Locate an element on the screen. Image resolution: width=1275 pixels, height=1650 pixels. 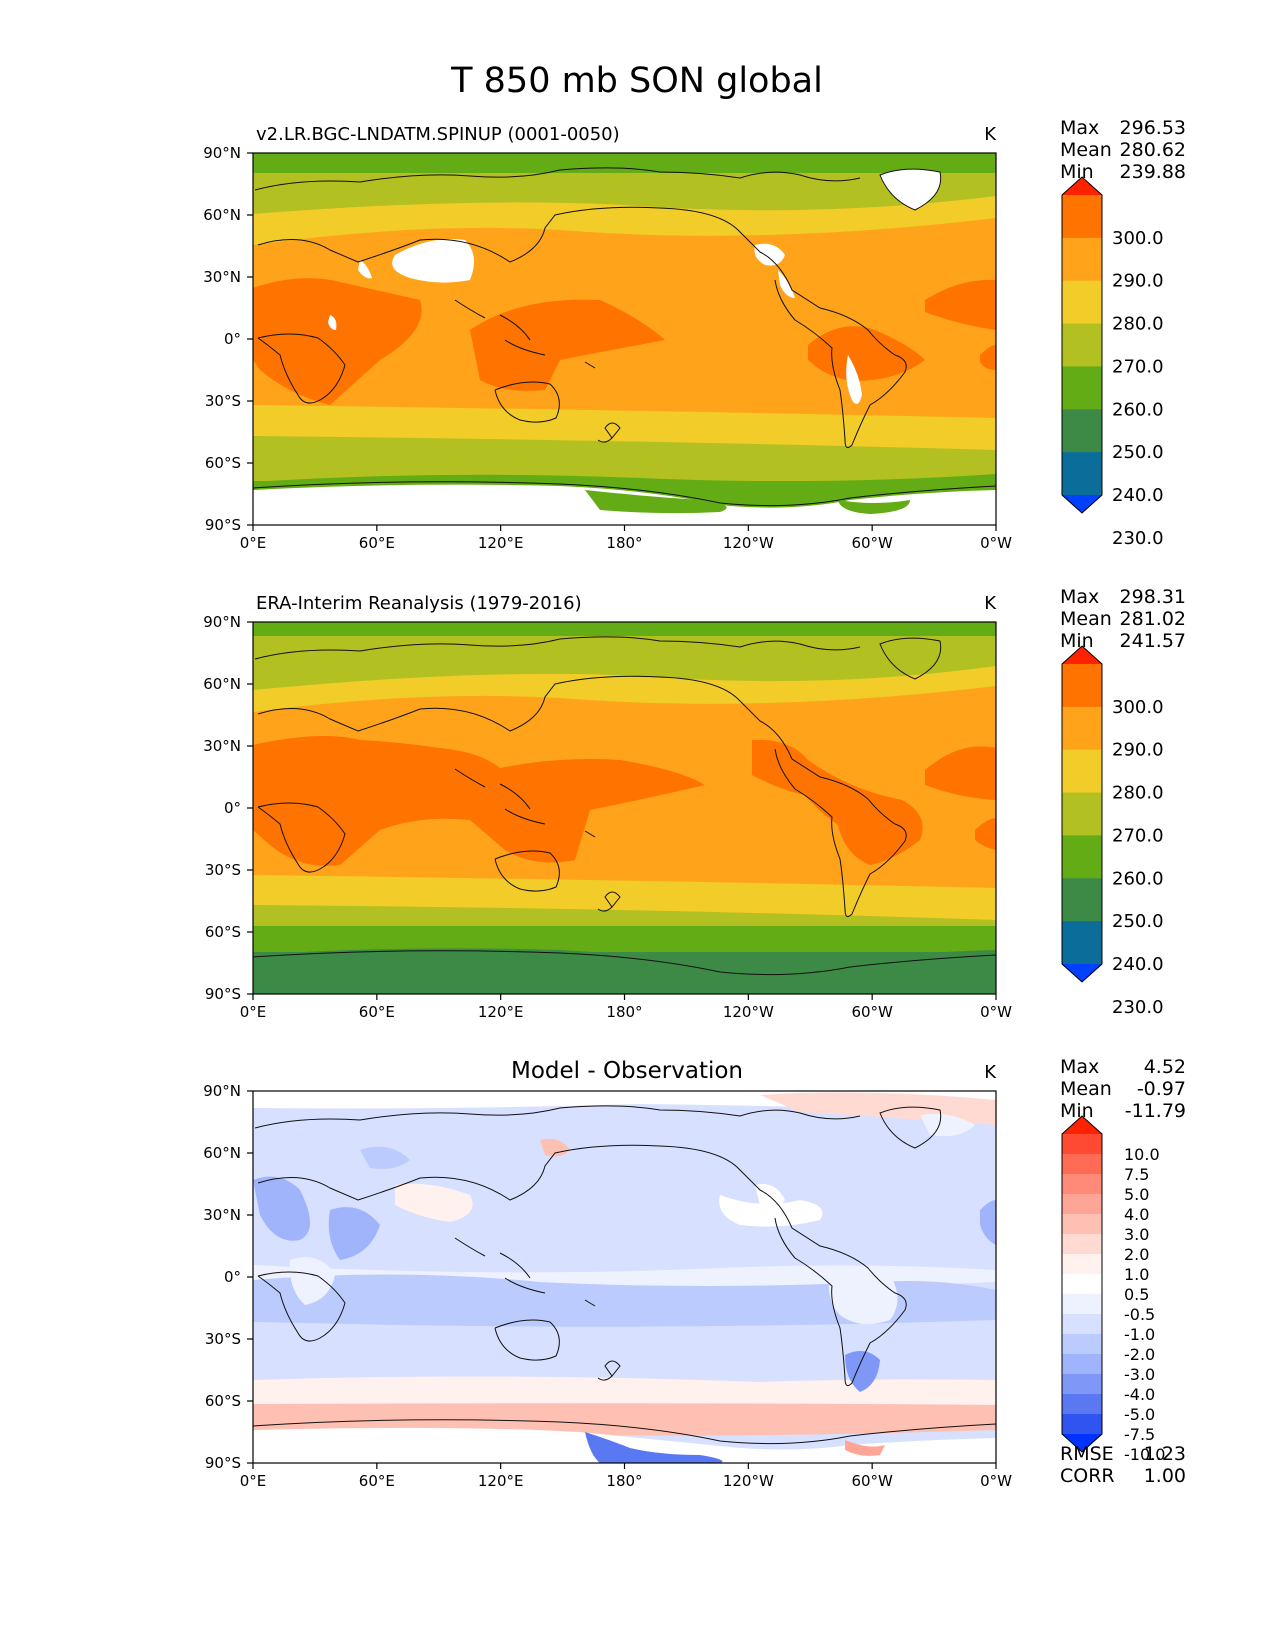
colorbar-tick-label: -1.0 is located at coordinates (1139, 1334).